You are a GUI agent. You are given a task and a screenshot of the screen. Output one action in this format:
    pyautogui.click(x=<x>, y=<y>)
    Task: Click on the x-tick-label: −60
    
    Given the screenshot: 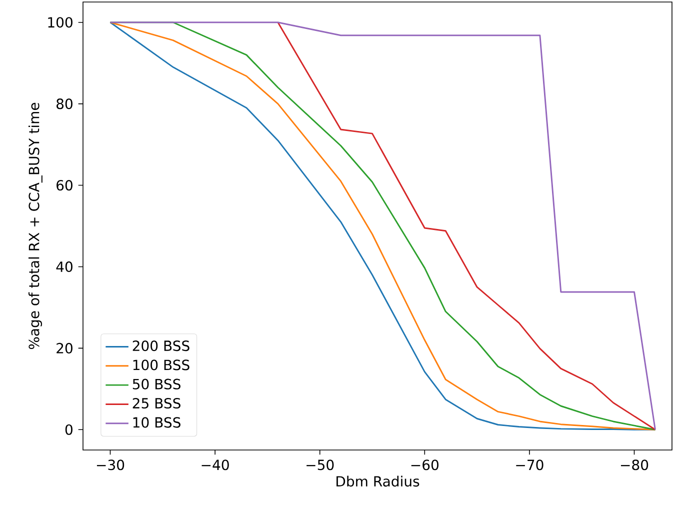 What is the action you would take?
    pyautogui.click(x=424, y=465)
    